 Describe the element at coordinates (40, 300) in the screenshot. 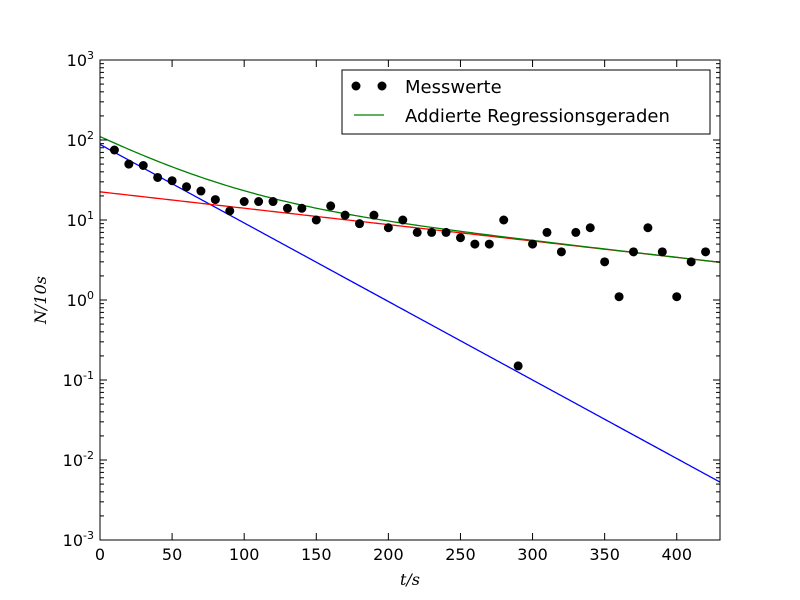

I see `y-axis-label: N/10s` at that location.